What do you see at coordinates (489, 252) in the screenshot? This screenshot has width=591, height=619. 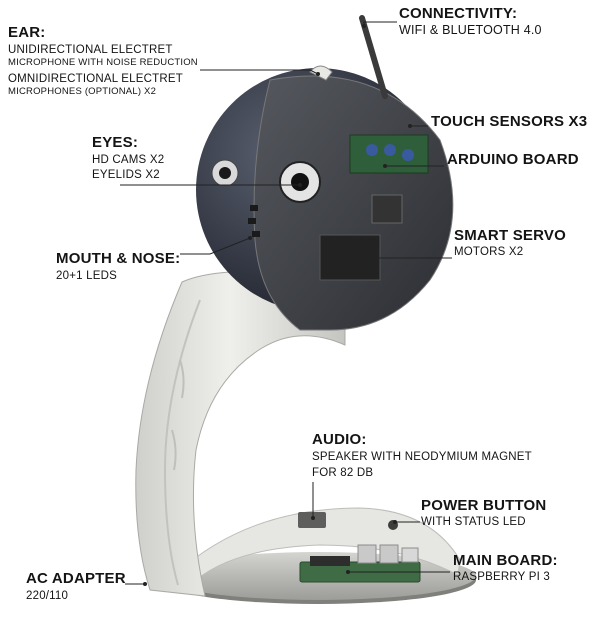 I see `smart-servo-line1: MOTORS X2` at bounding box center [489, 252].